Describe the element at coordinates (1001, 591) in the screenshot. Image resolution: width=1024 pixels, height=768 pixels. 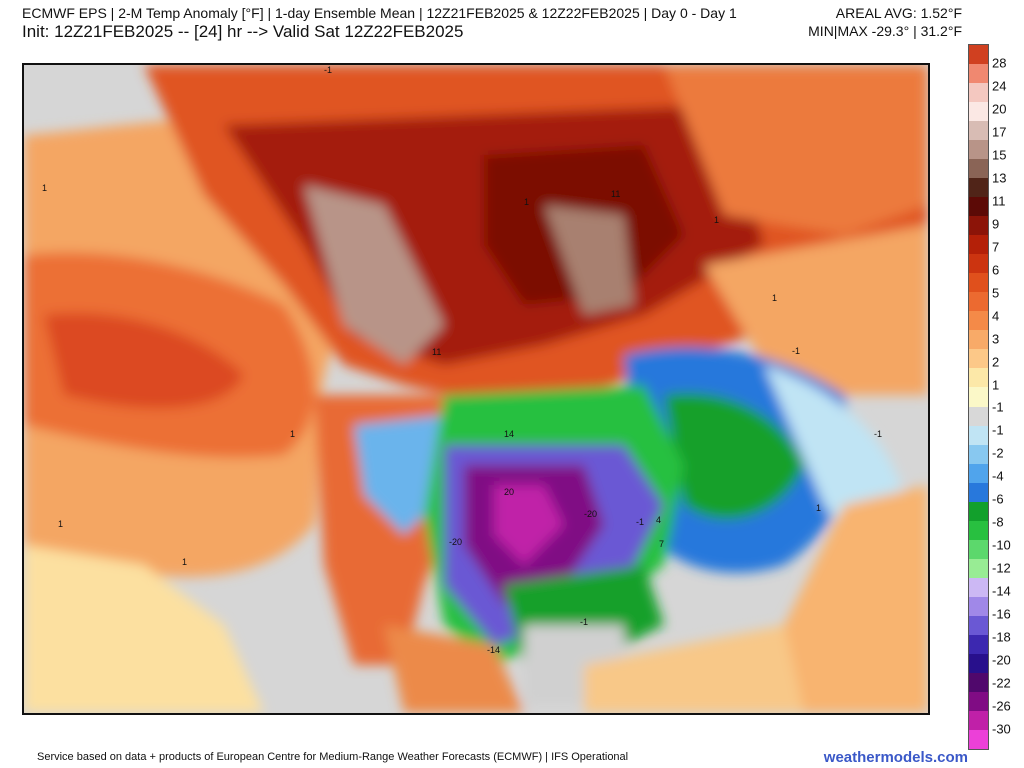
I see `colorbar-tick-label: -14` at that location.